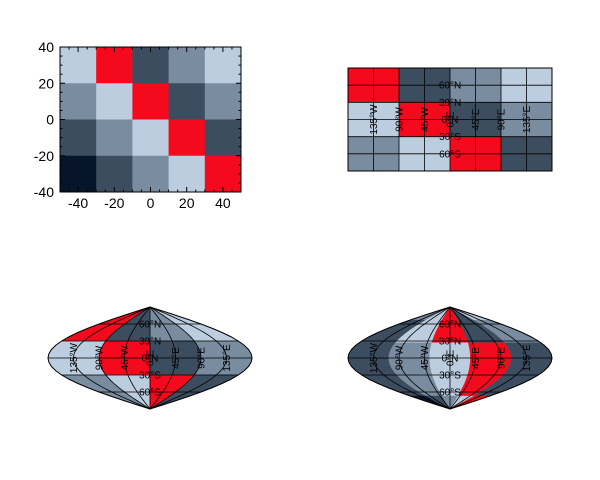 This screenshot has height=480, width=600. Describe the element at coordinates (46, 83) in the screenshot. I see `y-tick-label: 20` at that location.